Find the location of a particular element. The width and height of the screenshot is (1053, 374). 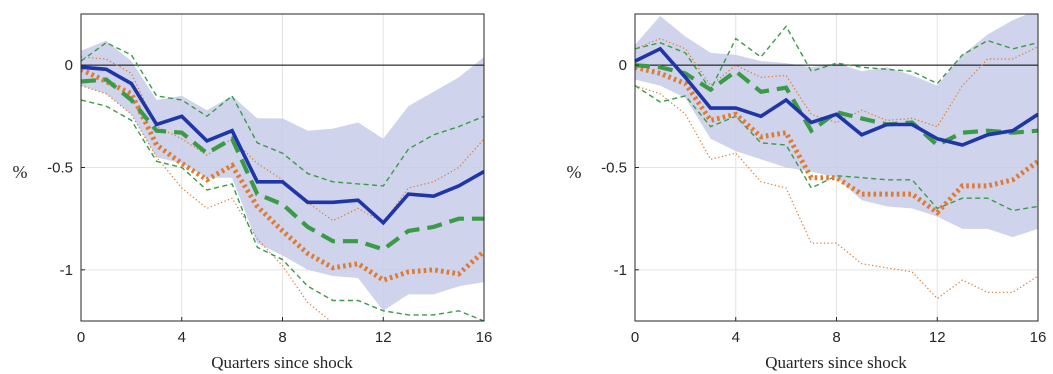

series-line-thick-dash is located at coordinates (836, 105).